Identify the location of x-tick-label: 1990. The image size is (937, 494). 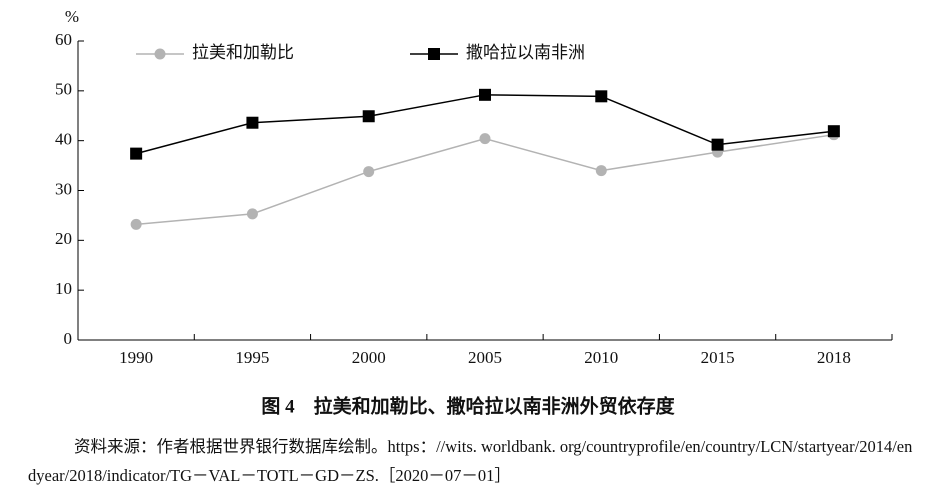
(136, 357).